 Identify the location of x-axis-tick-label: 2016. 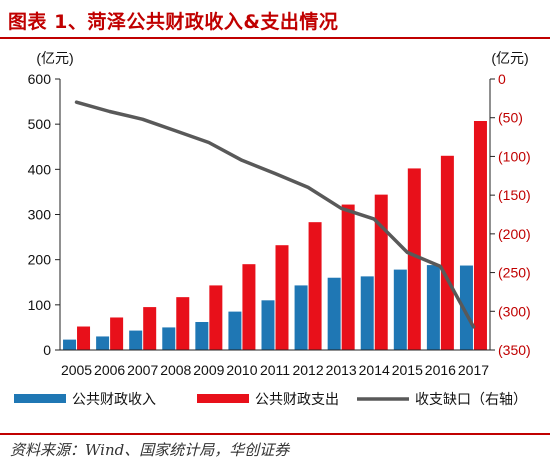
(440, 370).